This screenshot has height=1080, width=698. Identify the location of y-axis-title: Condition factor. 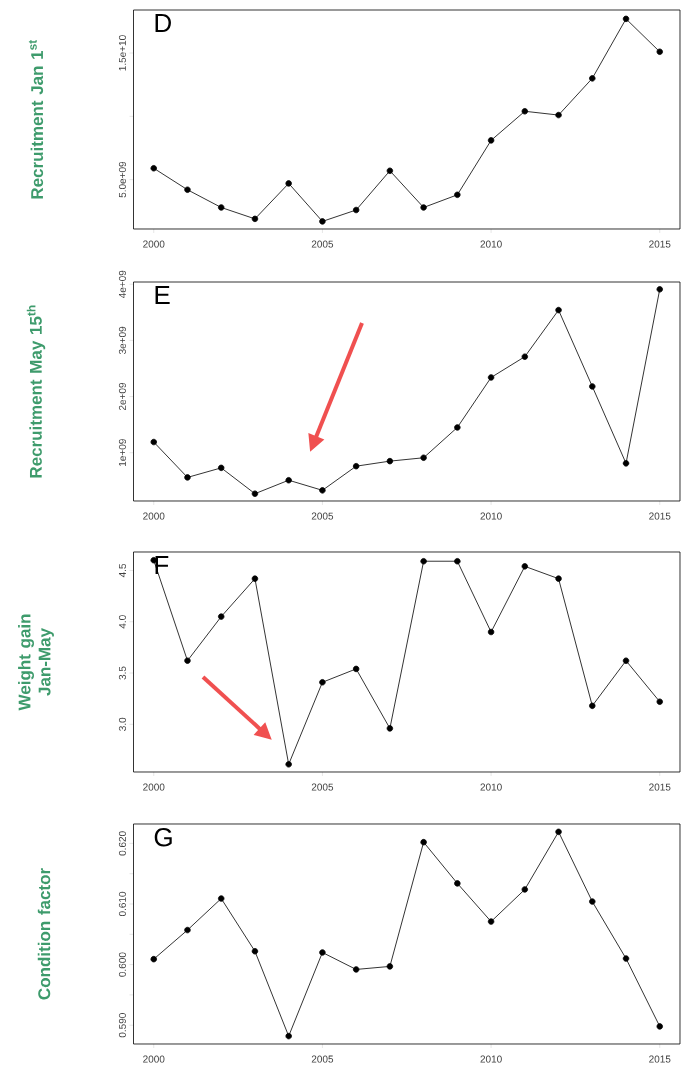
(44, 934).